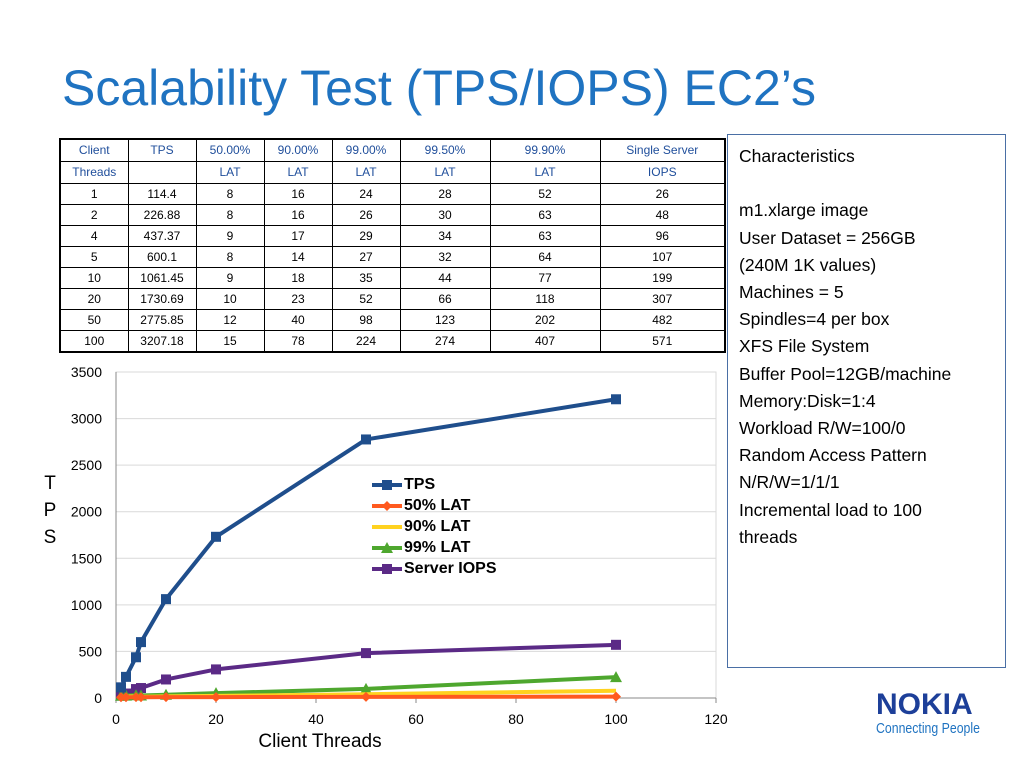  I want to click on y-tick-label: 2000, so click(86, 512).